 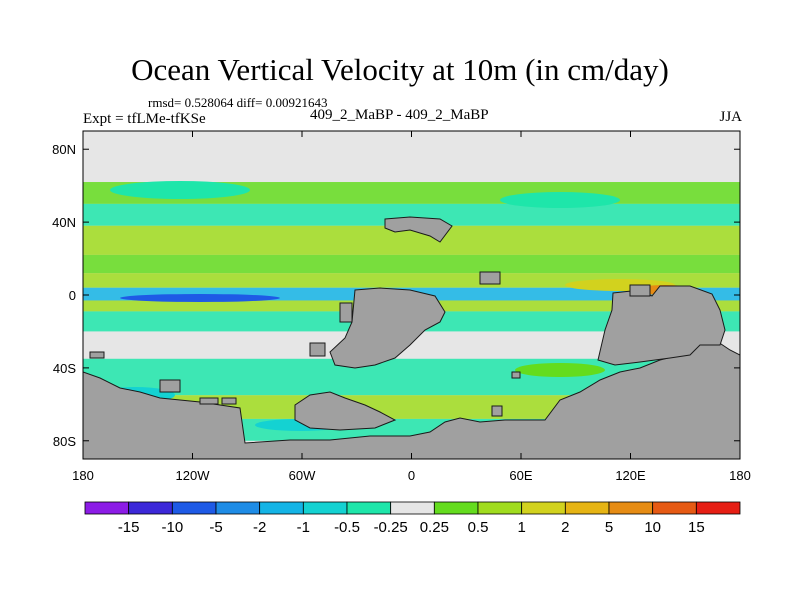 I want to click on x-tick-label-1: 120W, so click(x=193, y=475).